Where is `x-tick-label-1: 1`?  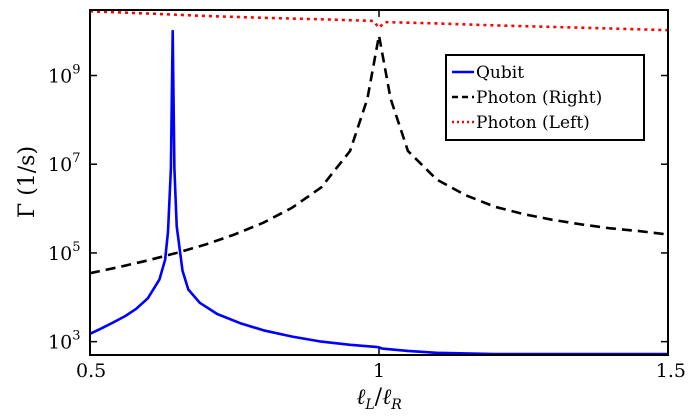 x-tick-label-1: 1 is located at coordinates (379, 371).